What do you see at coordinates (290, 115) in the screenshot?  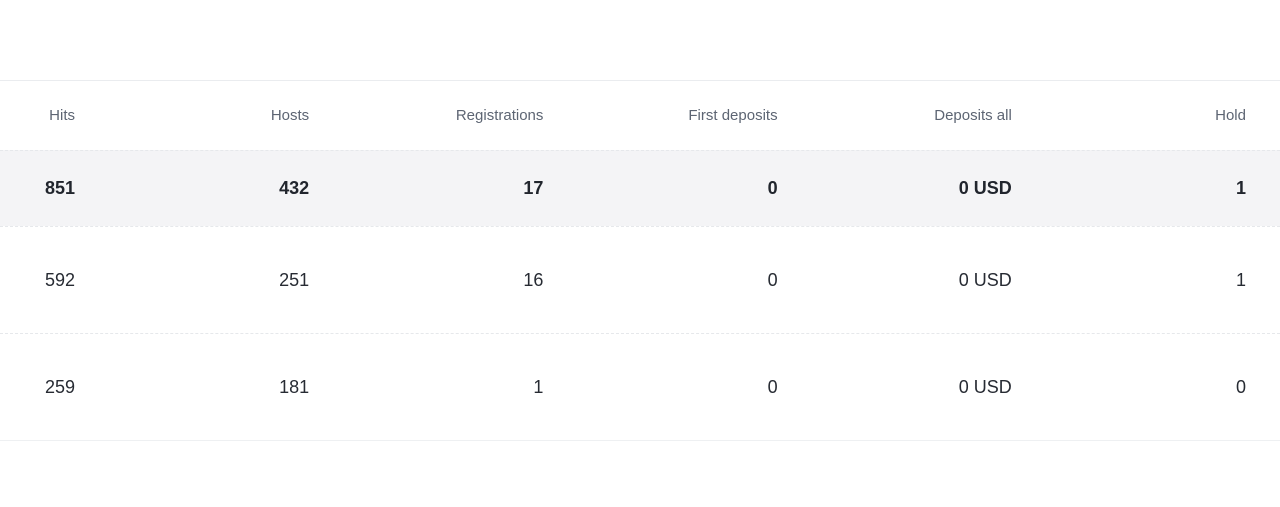 I see `column-header-hosts: Hosts` at bounding box center [290, 115].